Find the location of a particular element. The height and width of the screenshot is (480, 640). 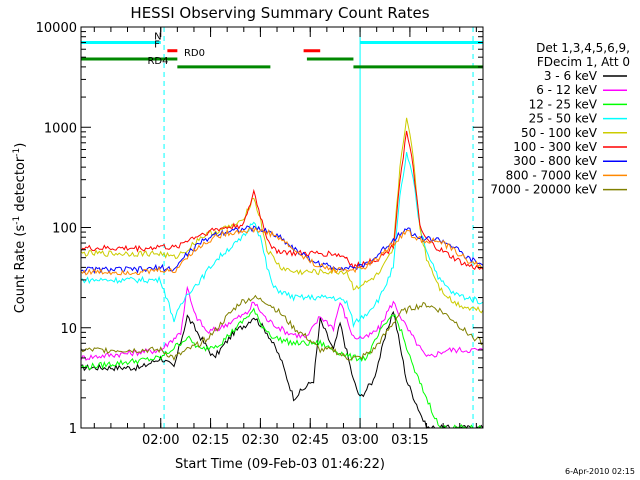

y-tick-label-0: 1 is located at coordinates (73, 429).